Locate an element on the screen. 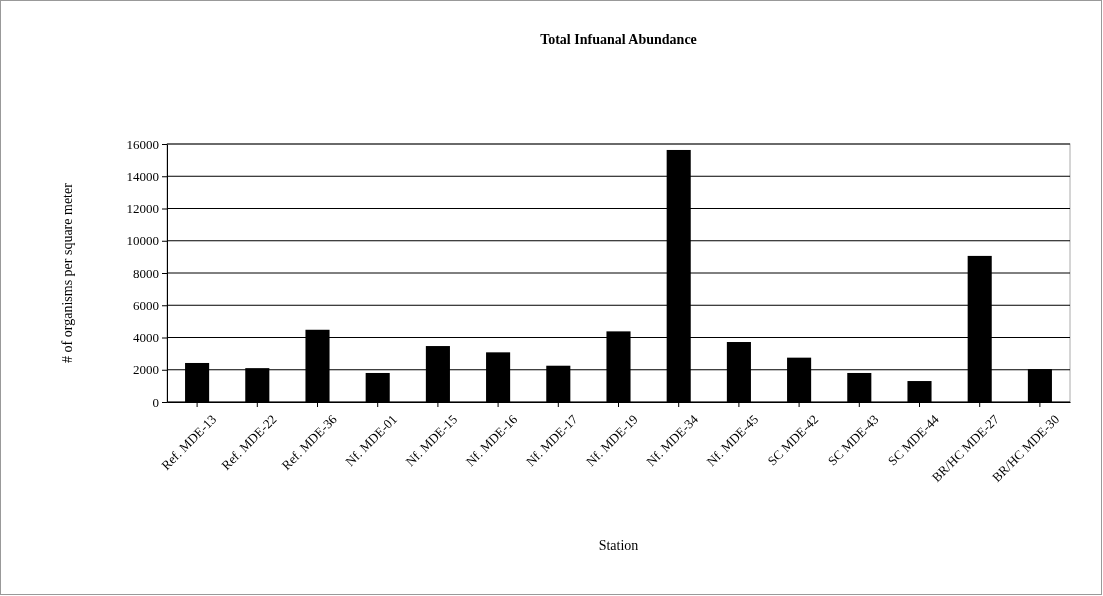 Image resolution: width=1103 pixels, height=596 pixels. y-tick-label: 0 is located at coordinates (155, 402).